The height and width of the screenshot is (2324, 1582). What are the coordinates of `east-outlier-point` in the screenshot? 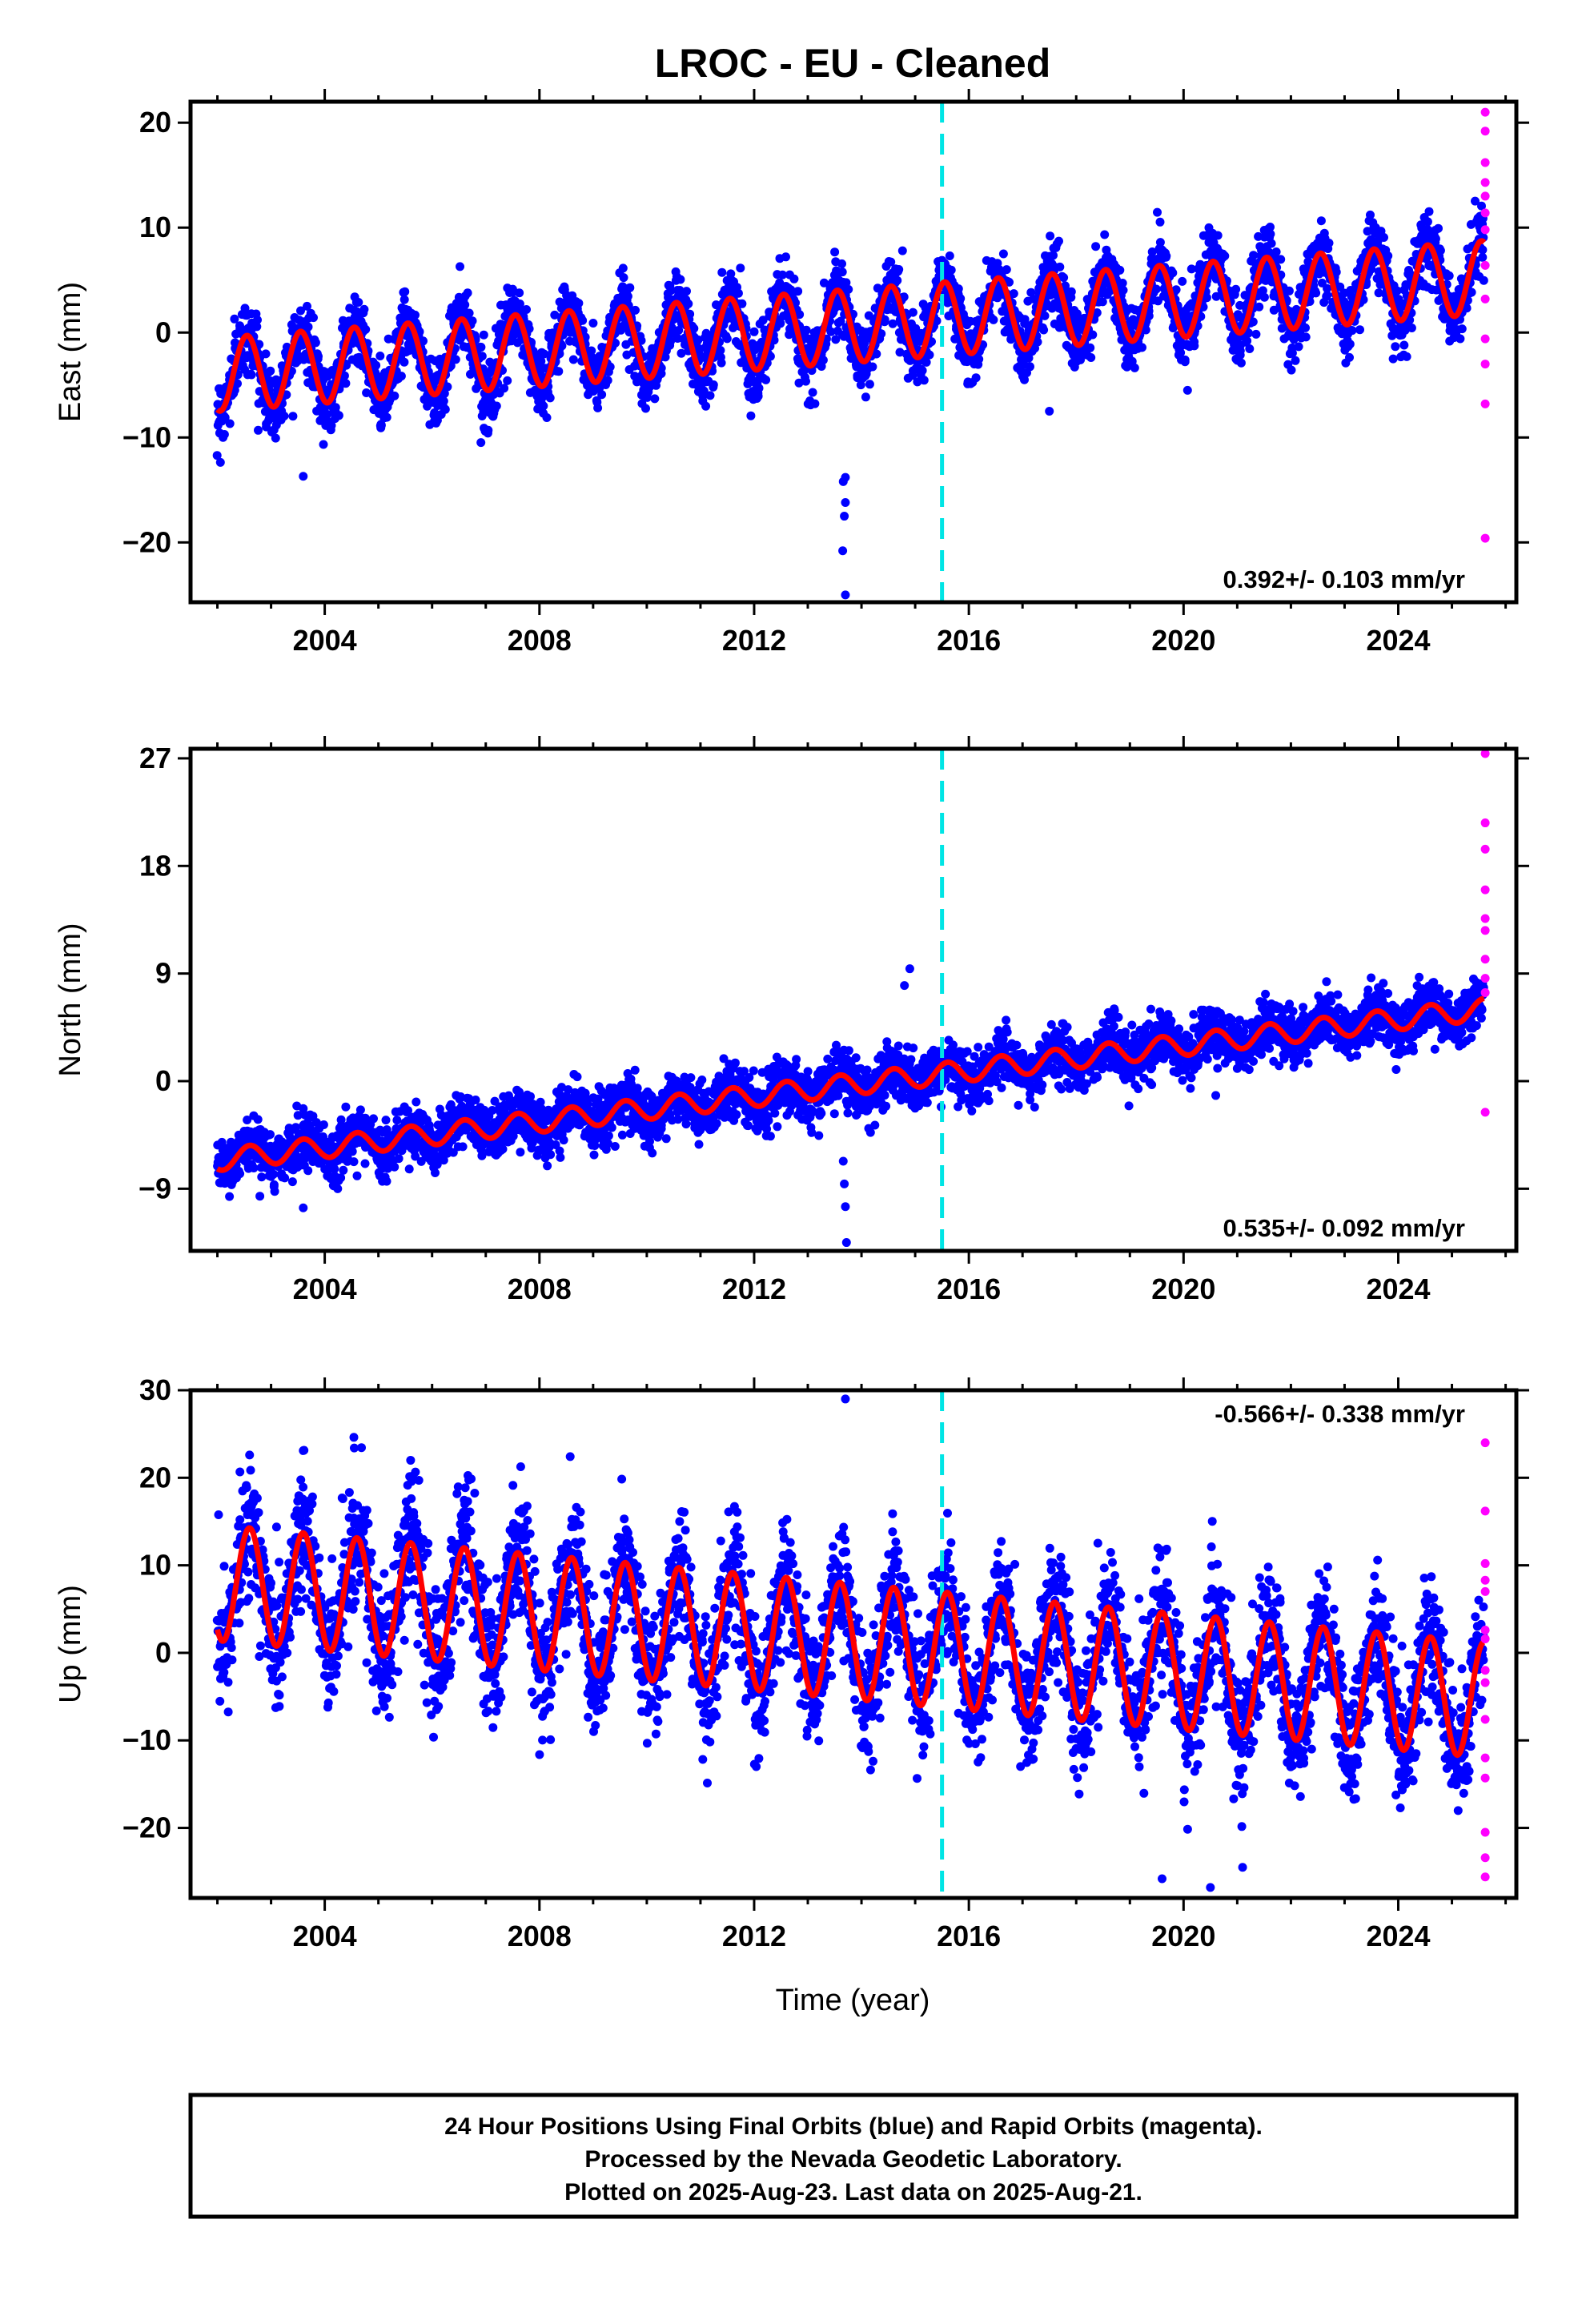 It's located at (1049, 411).